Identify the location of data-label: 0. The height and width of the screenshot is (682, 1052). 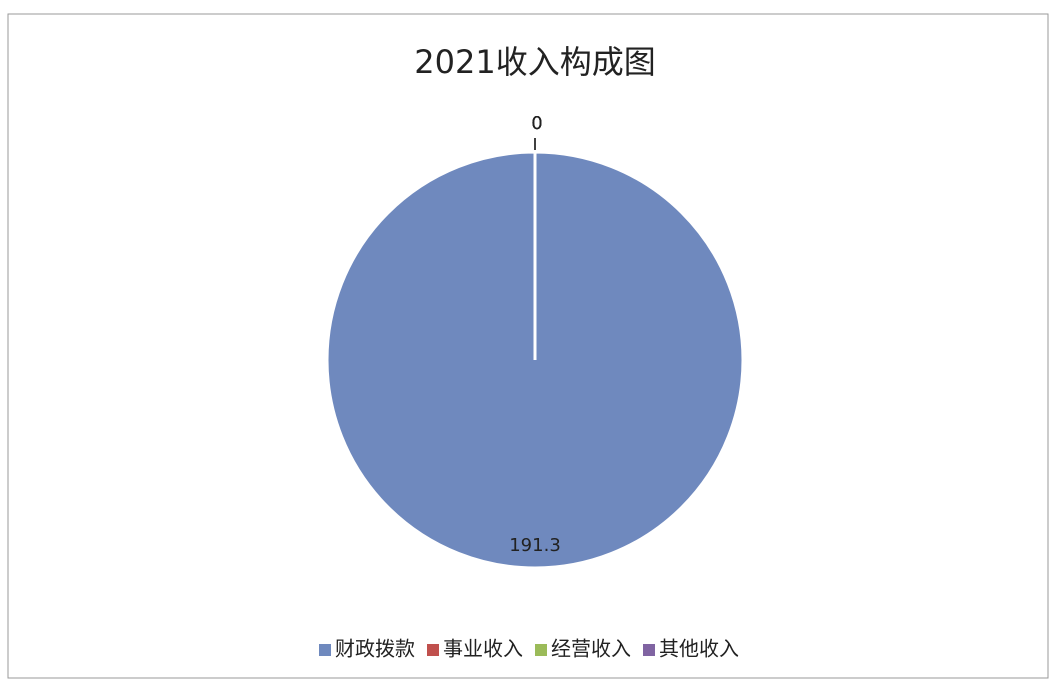
(536, 123).